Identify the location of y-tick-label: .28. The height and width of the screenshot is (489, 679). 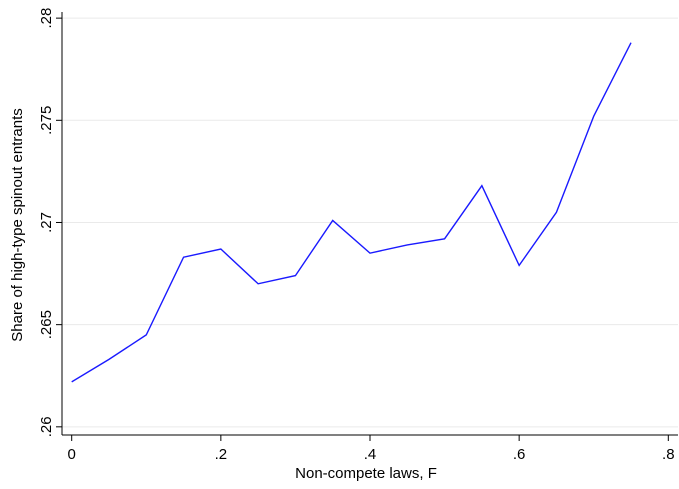
(46, 18).